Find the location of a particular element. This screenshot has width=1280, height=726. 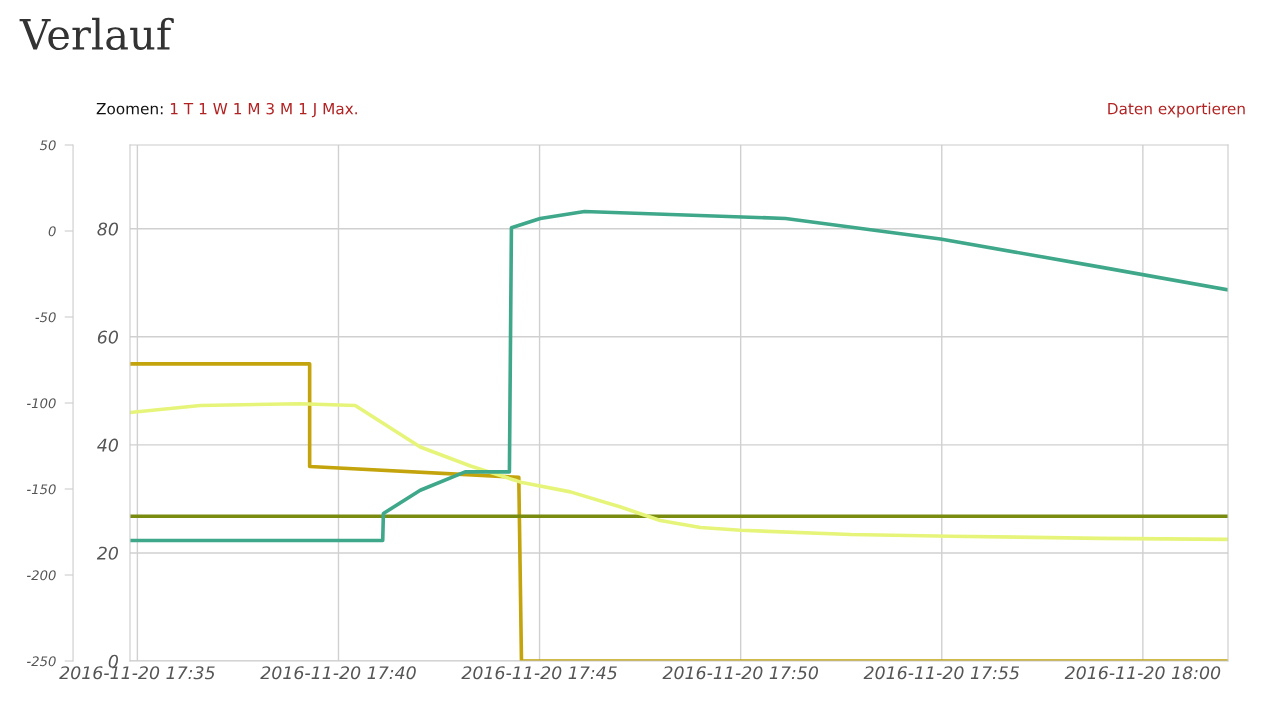

text: Max. is located at coordinates (340, 109).